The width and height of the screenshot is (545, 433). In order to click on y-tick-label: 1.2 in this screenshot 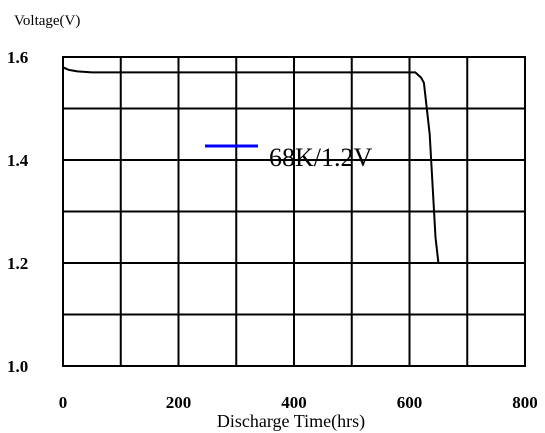, I will do `click(17, 263)`.